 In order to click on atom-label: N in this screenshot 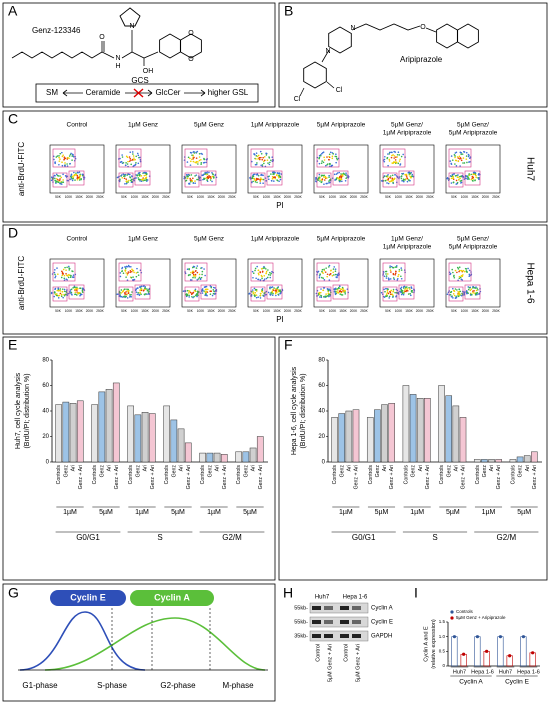, I will do `click(352, 28)`.